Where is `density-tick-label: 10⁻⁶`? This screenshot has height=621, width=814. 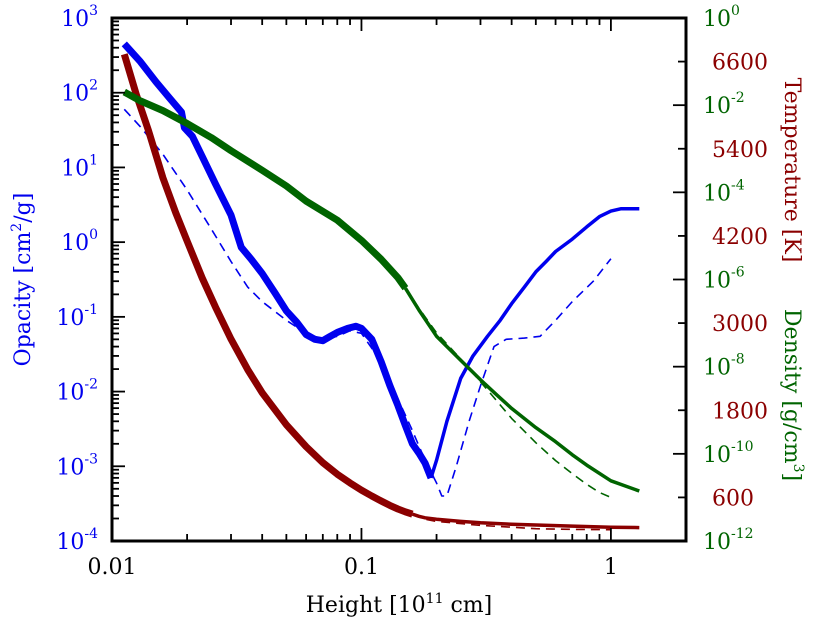
density-tick-label: 10⁻⁶ is located at coordinates (724, 279).